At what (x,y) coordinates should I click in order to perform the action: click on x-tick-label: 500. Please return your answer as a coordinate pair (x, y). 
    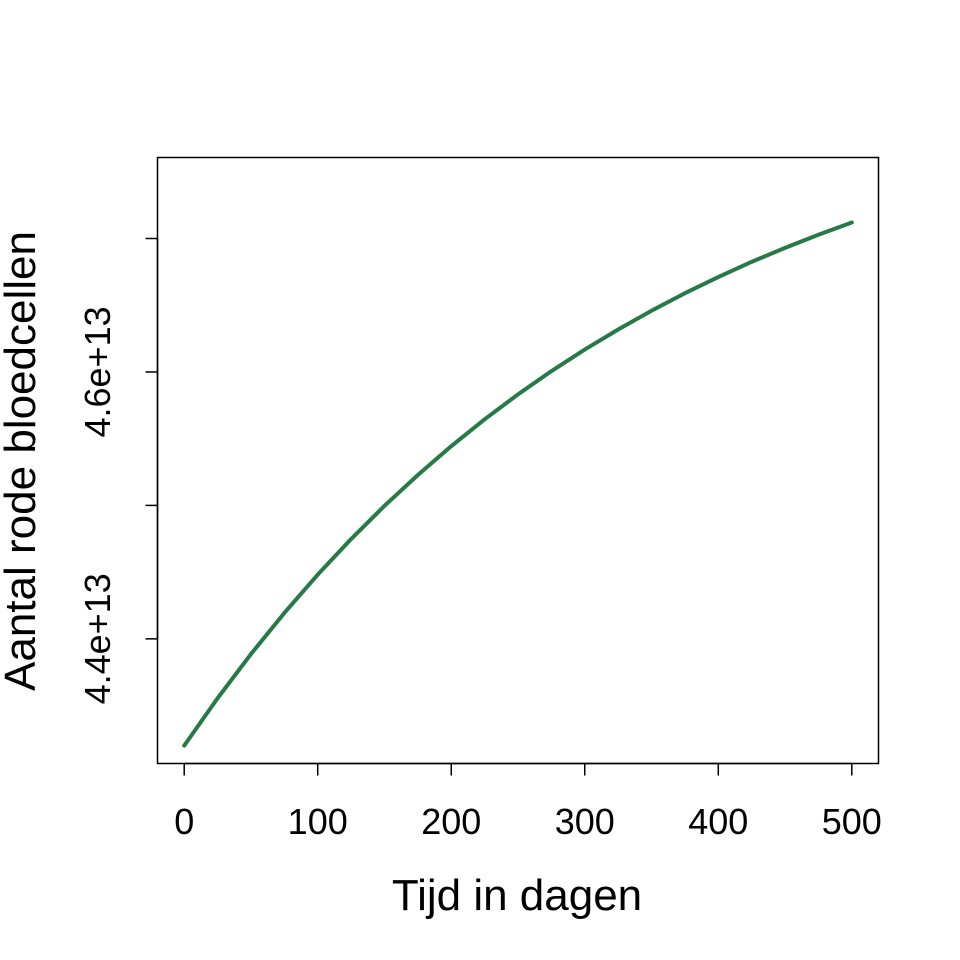
    Looking at the image, I should click on (852, 821).